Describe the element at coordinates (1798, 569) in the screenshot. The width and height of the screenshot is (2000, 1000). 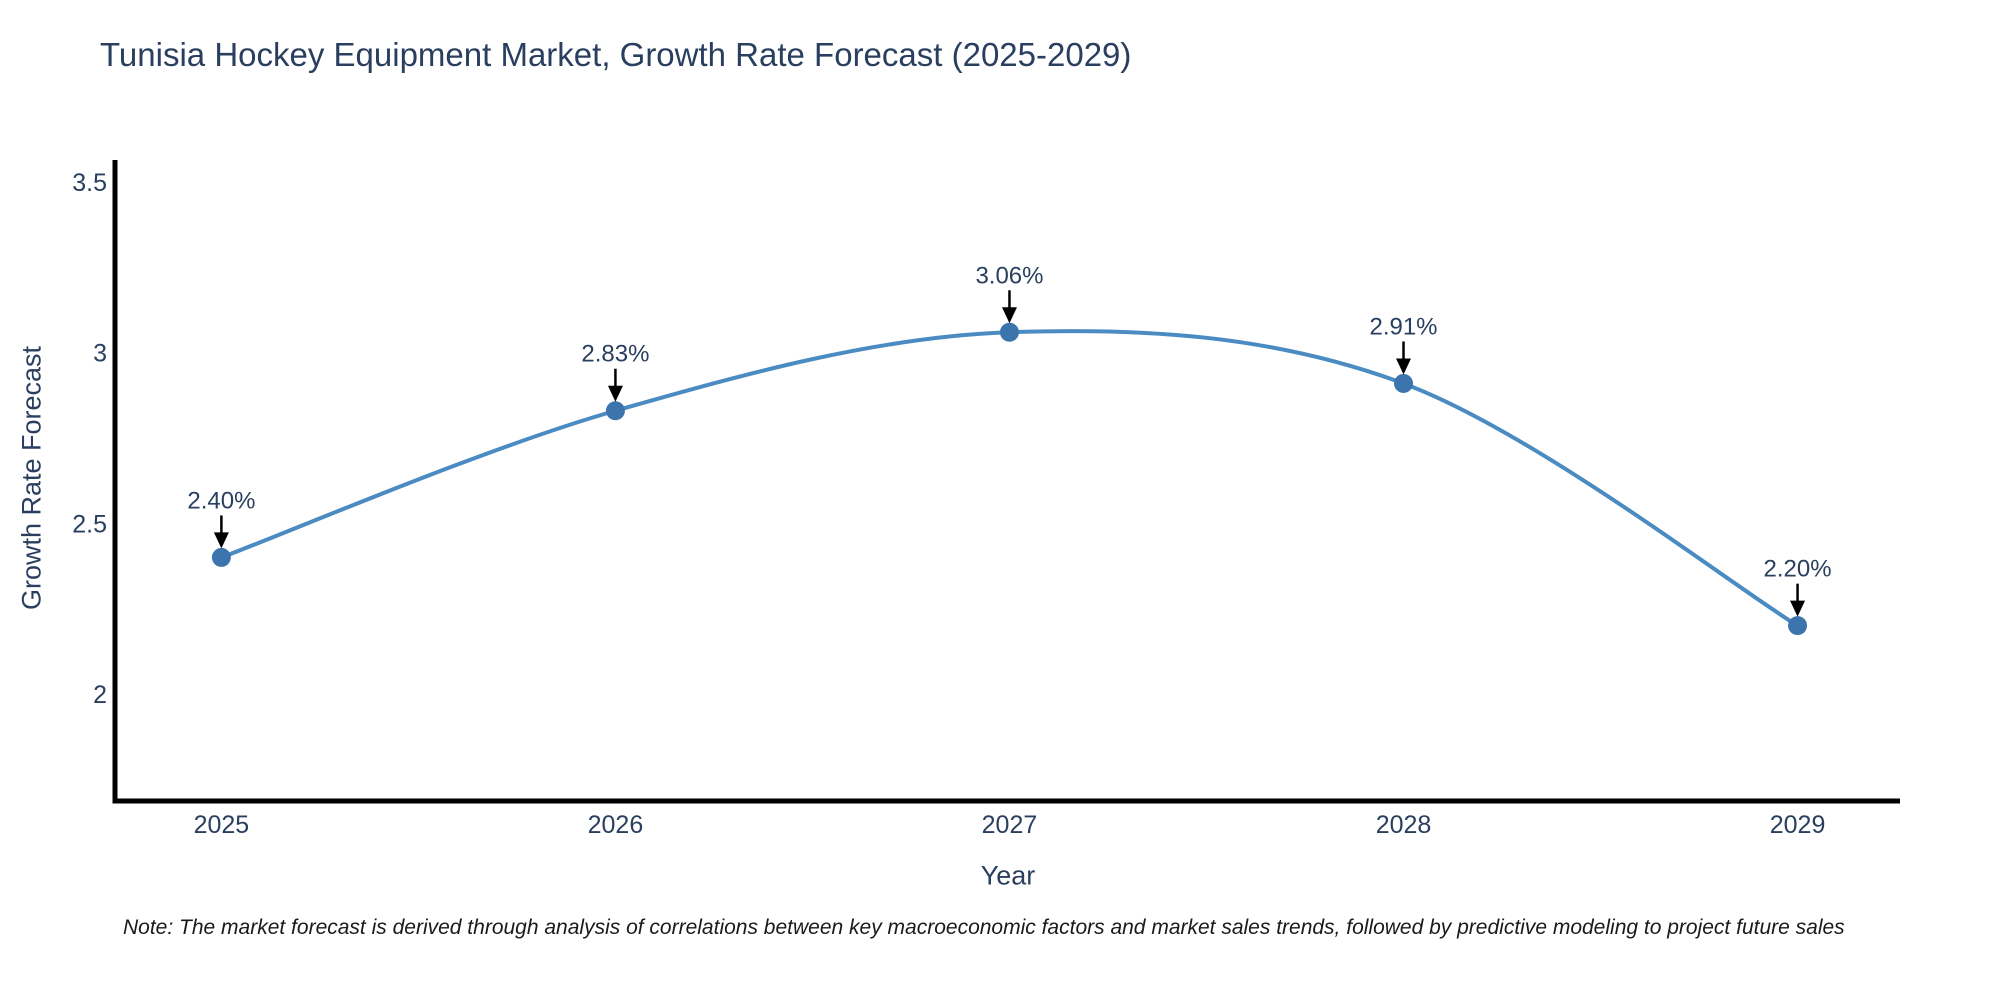
I see `point-label-2029: 2.20%` at that location.